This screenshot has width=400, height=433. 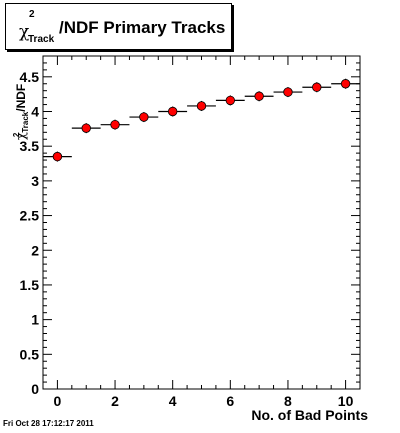 I want to click on x-axis-label: No. of Bad Points, so click(x=309, y=415).